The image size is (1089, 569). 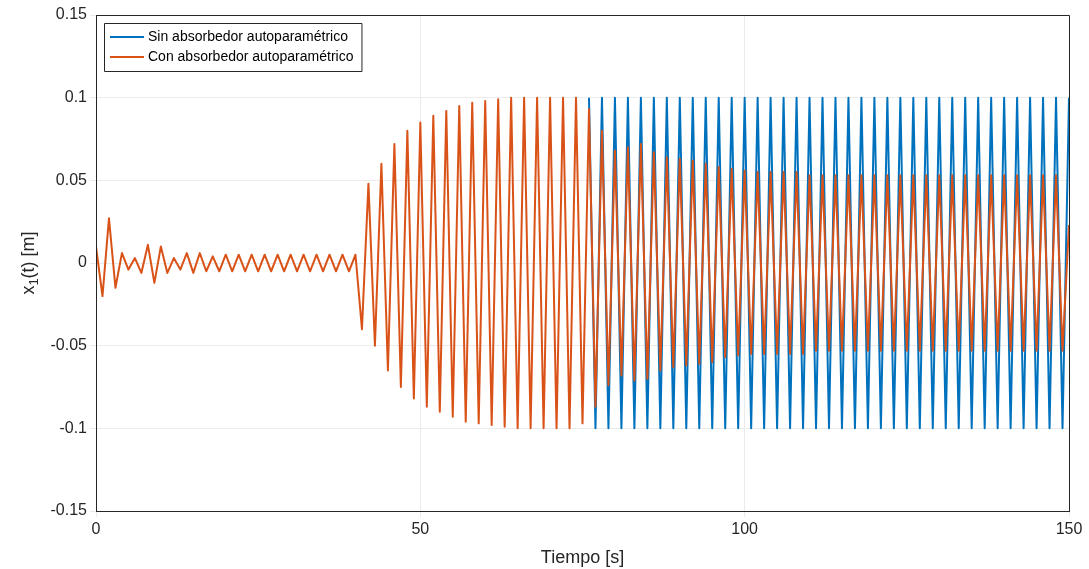 I want to click on y-tick-label: 0.05, so click(x=71, y=179).